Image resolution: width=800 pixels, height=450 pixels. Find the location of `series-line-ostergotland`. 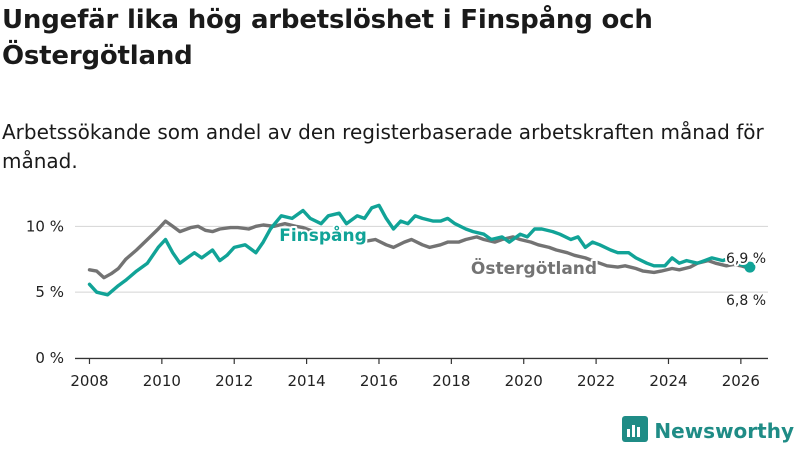

series-line-ostergotland is located at coordinates (419, 249).